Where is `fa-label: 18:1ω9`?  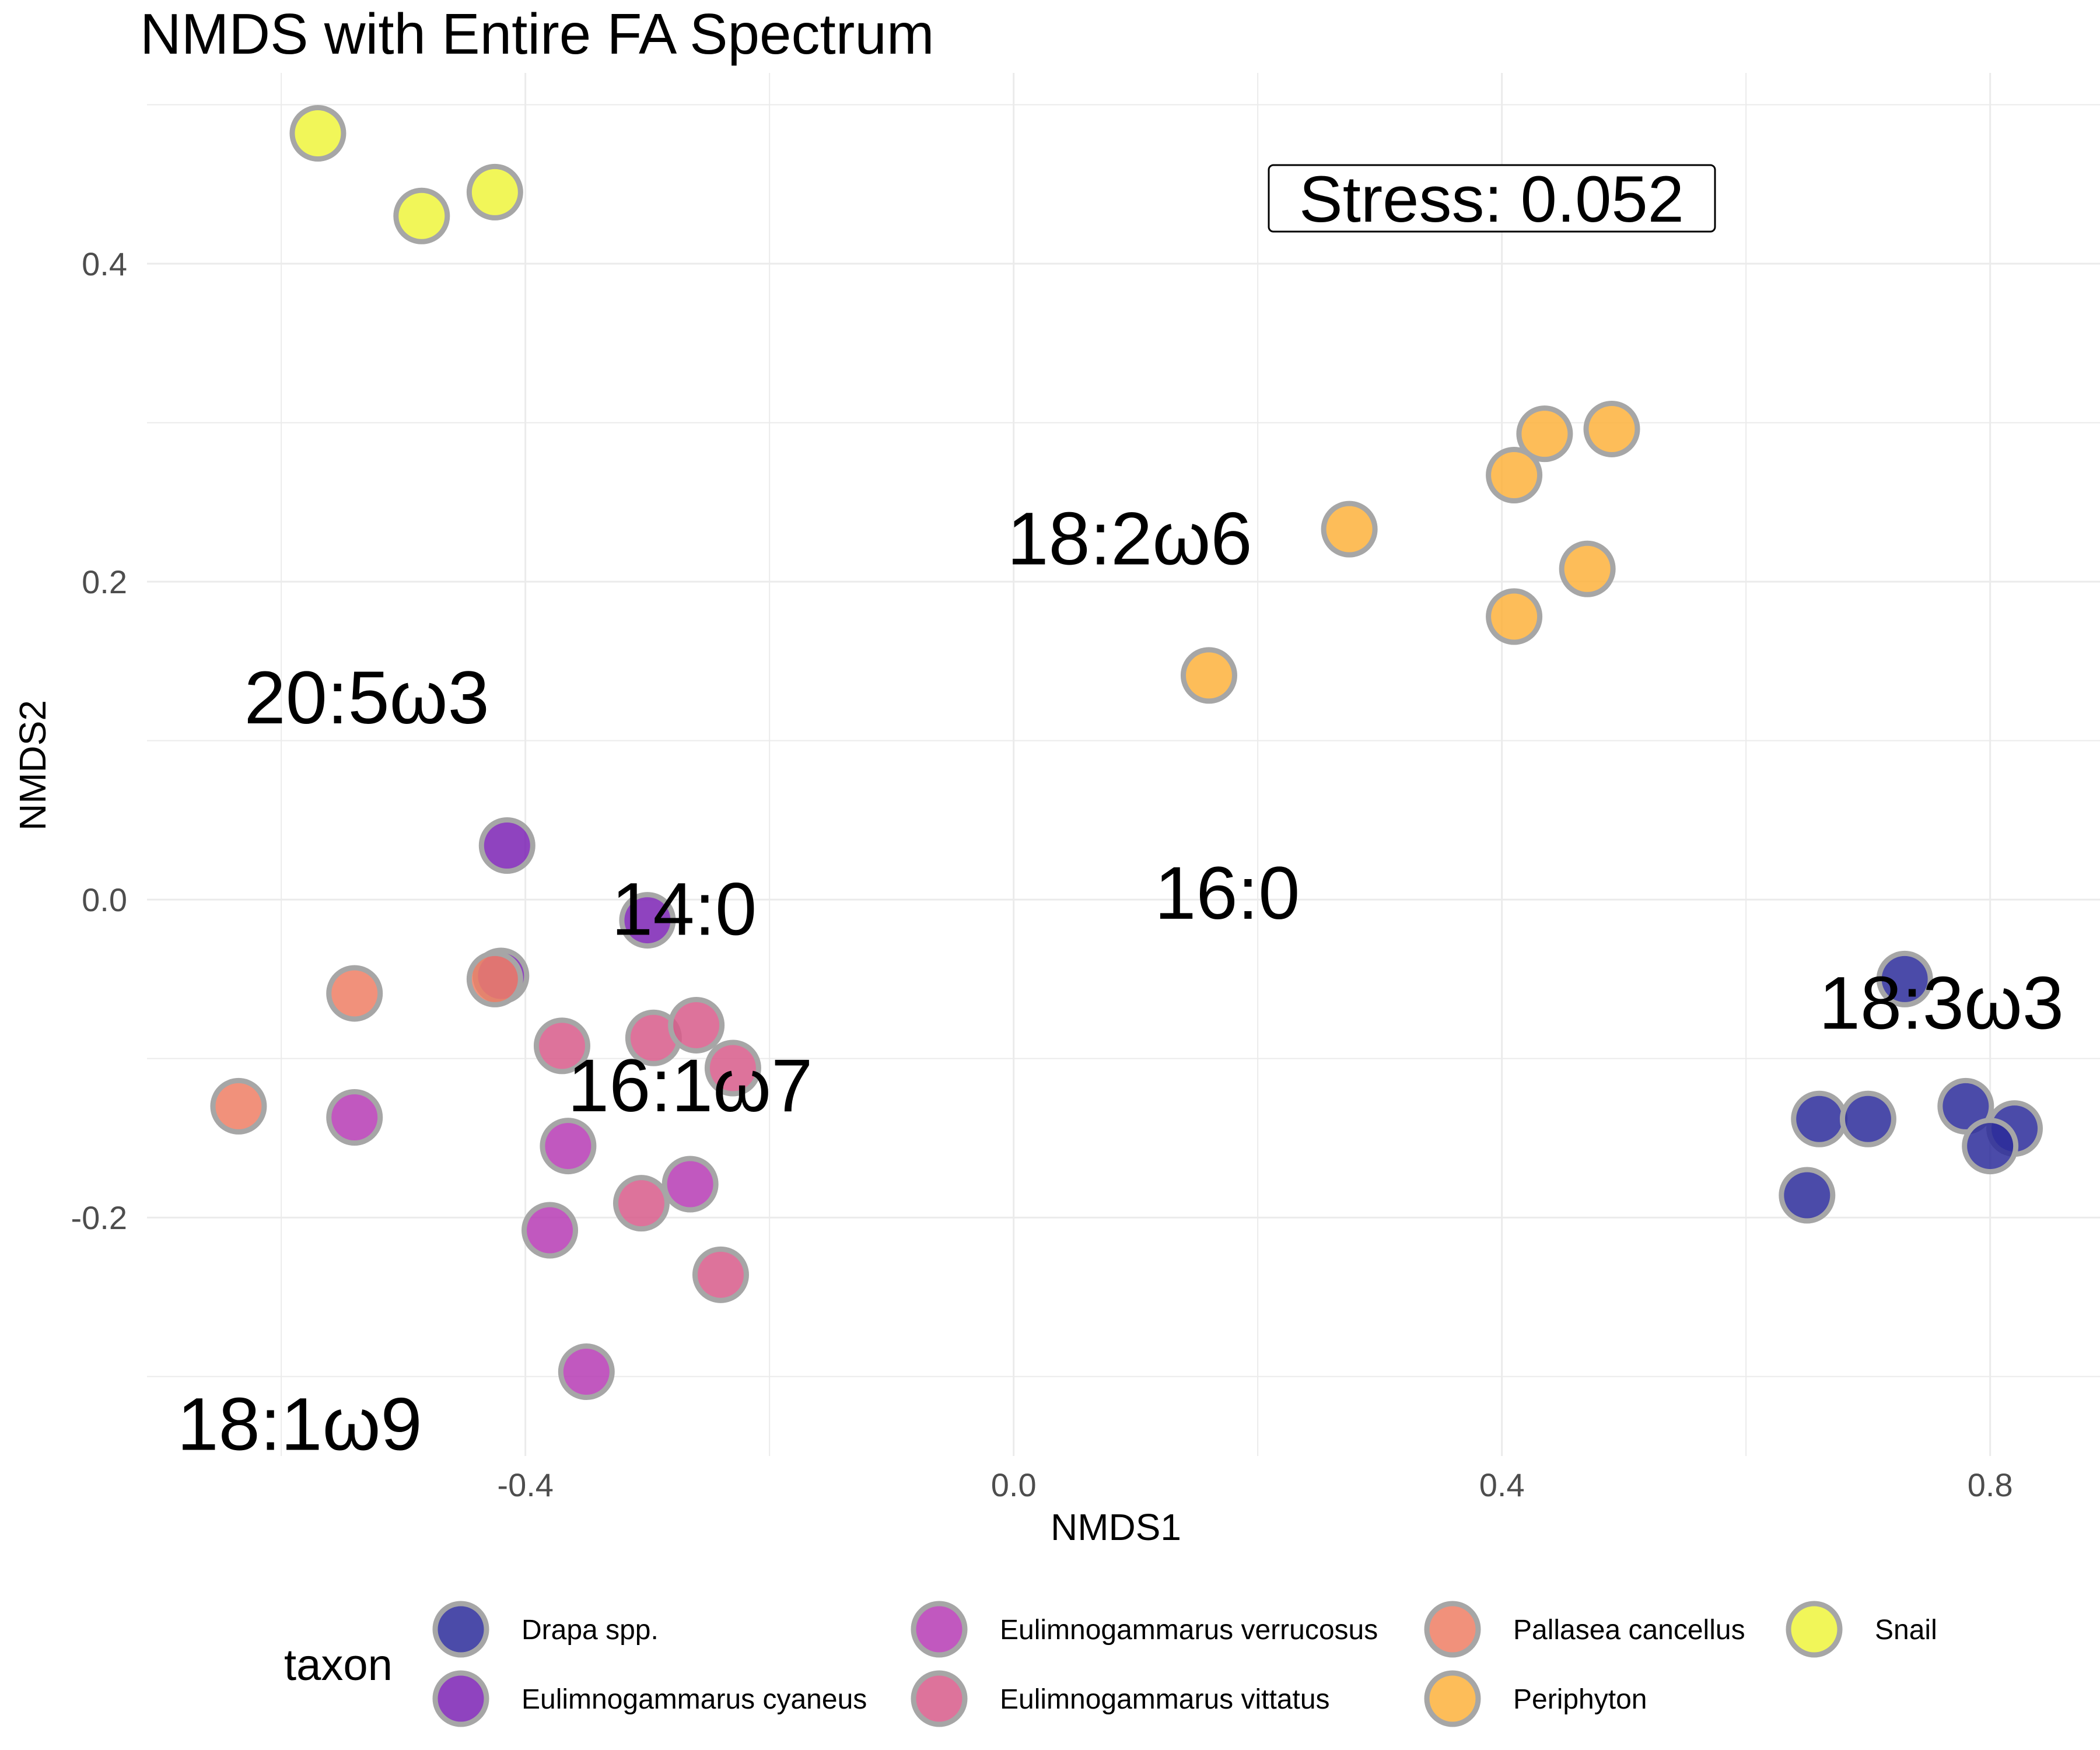 fa-label: 18:1ω9 is located at coordinates (300, 1424).